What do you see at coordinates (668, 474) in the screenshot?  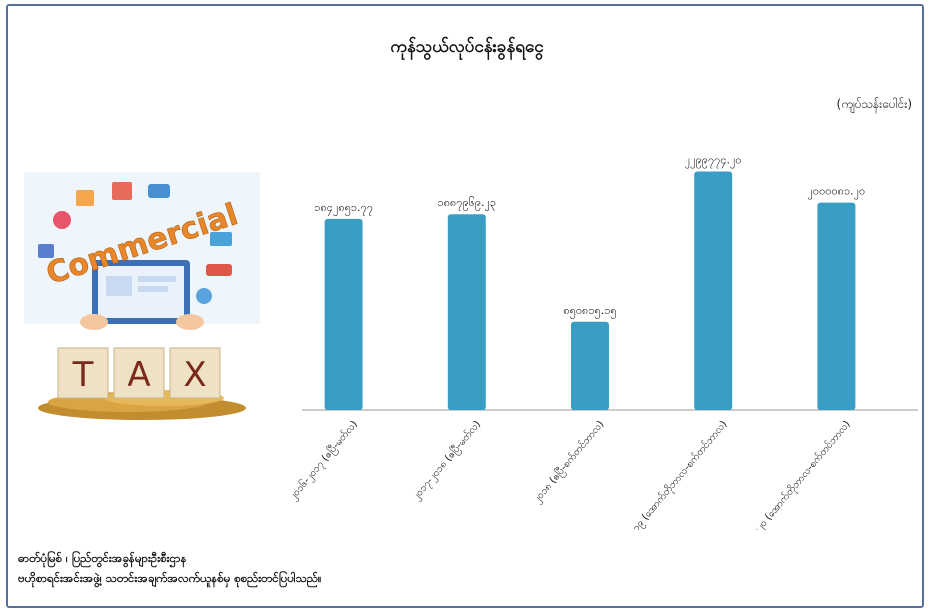 I see `category-tick-label: ၂၀၁၈-၂၀၁၉ (အောက်တိုဘာလ-စက်တင်ဘာလ)` at bounding box center [668, 474].